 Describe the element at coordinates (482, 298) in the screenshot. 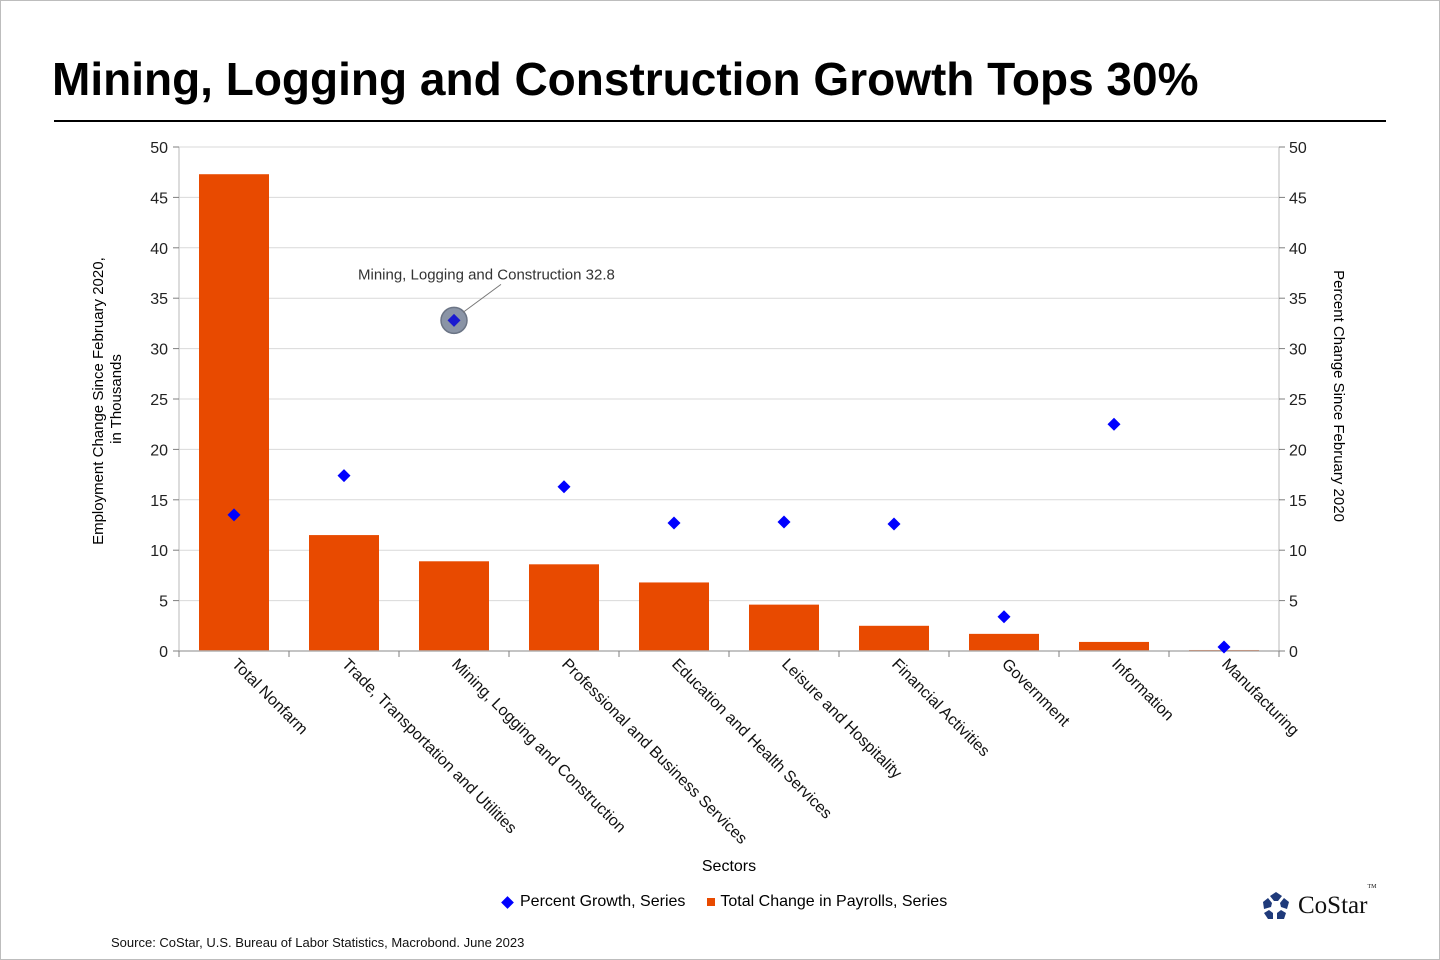

I see `annotation-leader-line` at that location.